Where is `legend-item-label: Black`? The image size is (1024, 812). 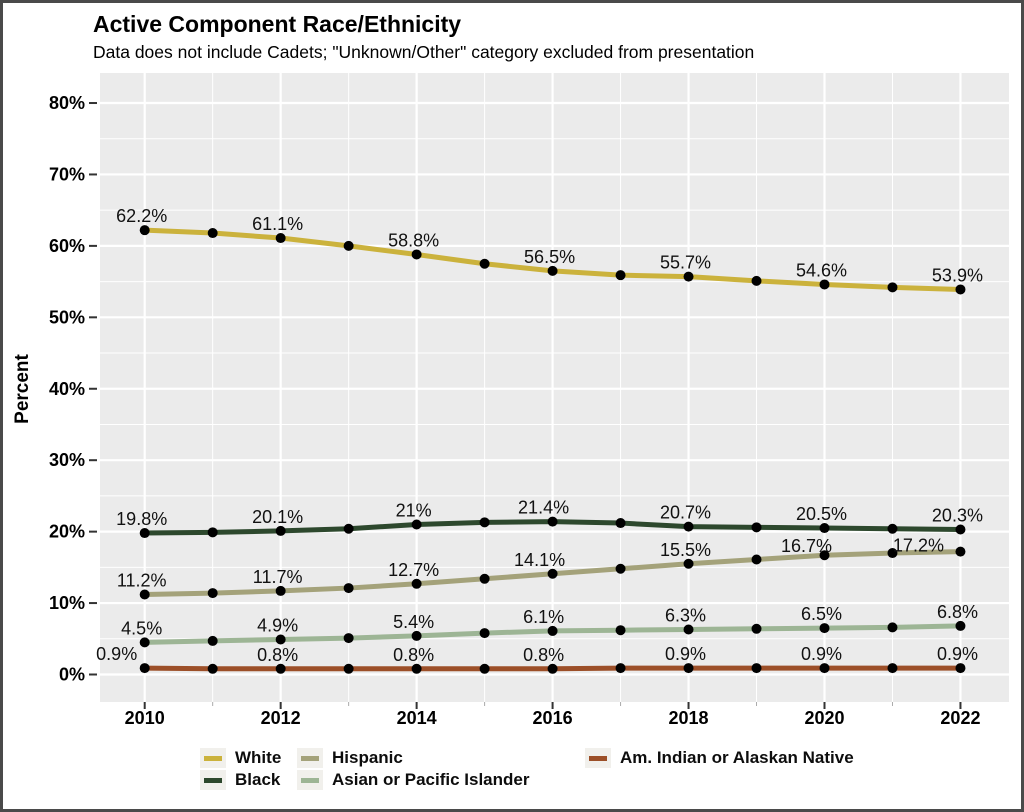 legend-item-label: Black is located at coordinates (258, 779).